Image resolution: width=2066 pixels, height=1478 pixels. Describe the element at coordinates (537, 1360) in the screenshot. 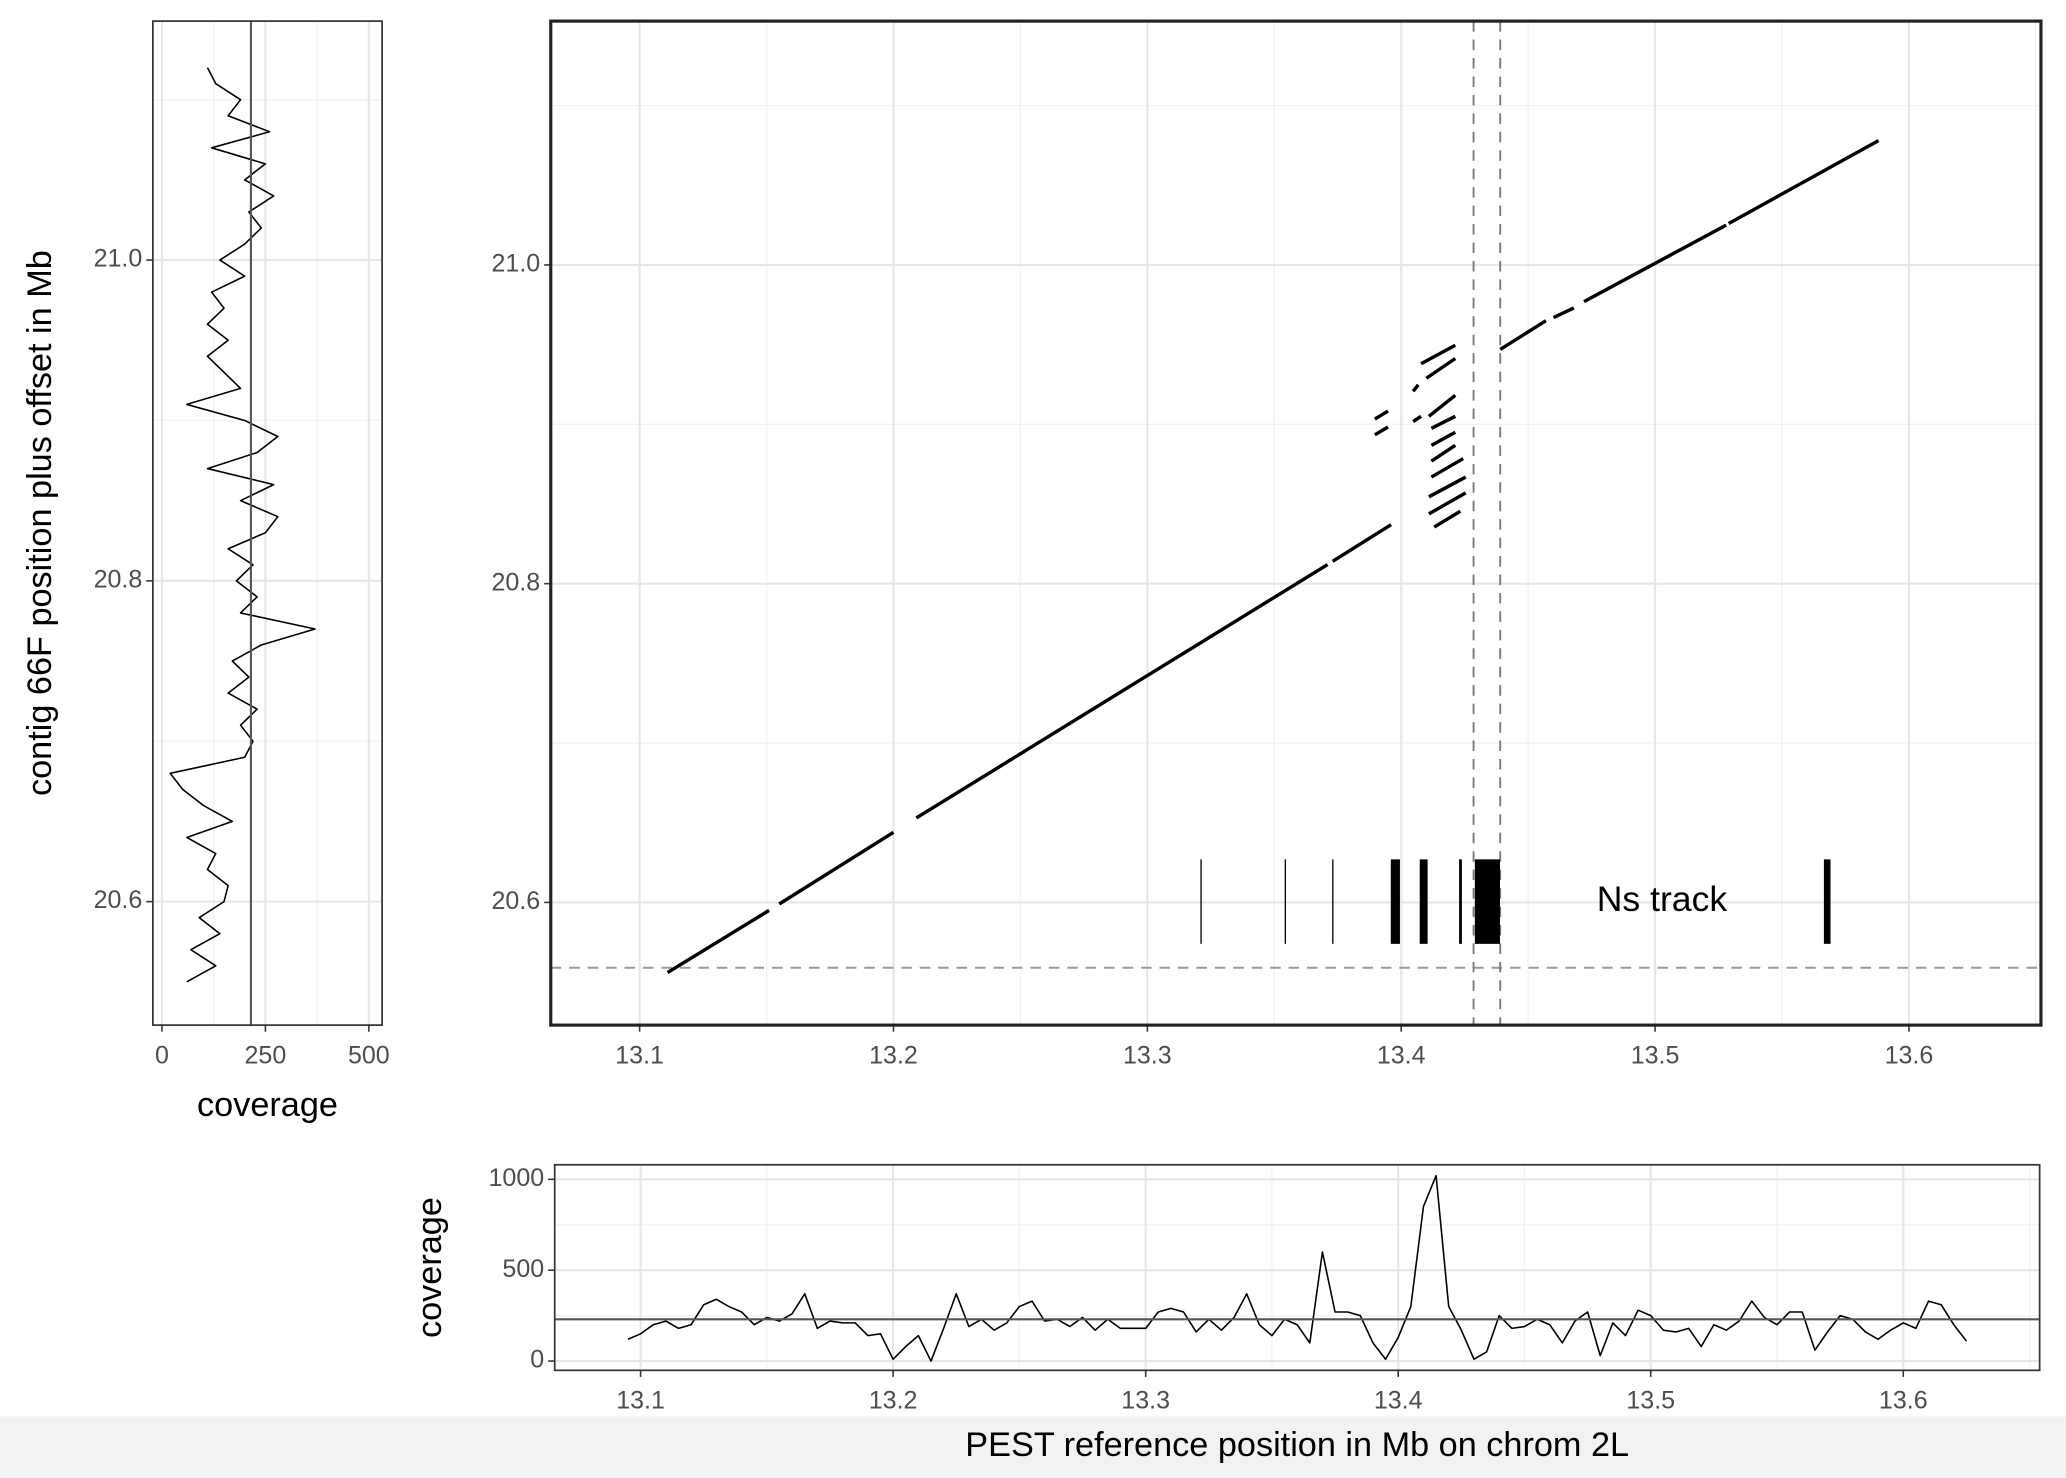

I see `y-tick-label: 0` at that location.